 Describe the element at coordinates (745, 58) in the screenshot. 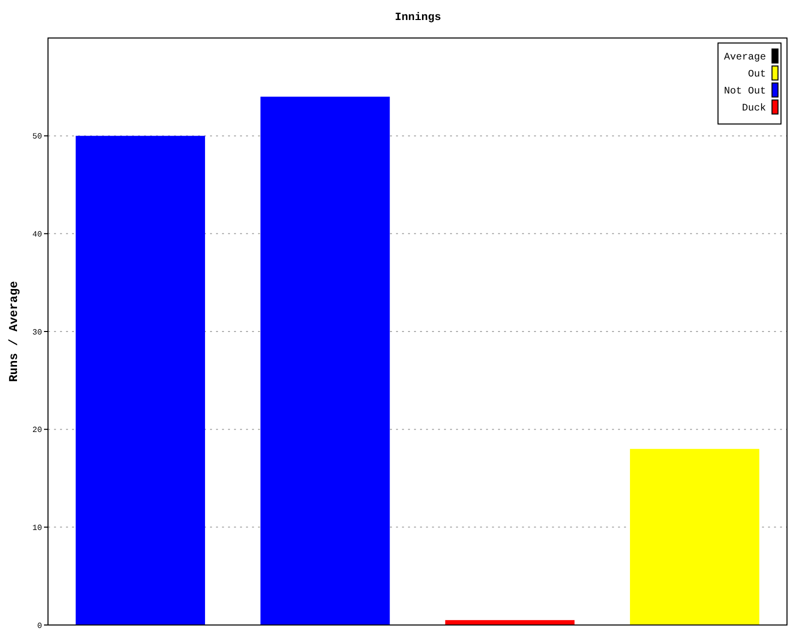

I see `legend-label: Average` at that location.